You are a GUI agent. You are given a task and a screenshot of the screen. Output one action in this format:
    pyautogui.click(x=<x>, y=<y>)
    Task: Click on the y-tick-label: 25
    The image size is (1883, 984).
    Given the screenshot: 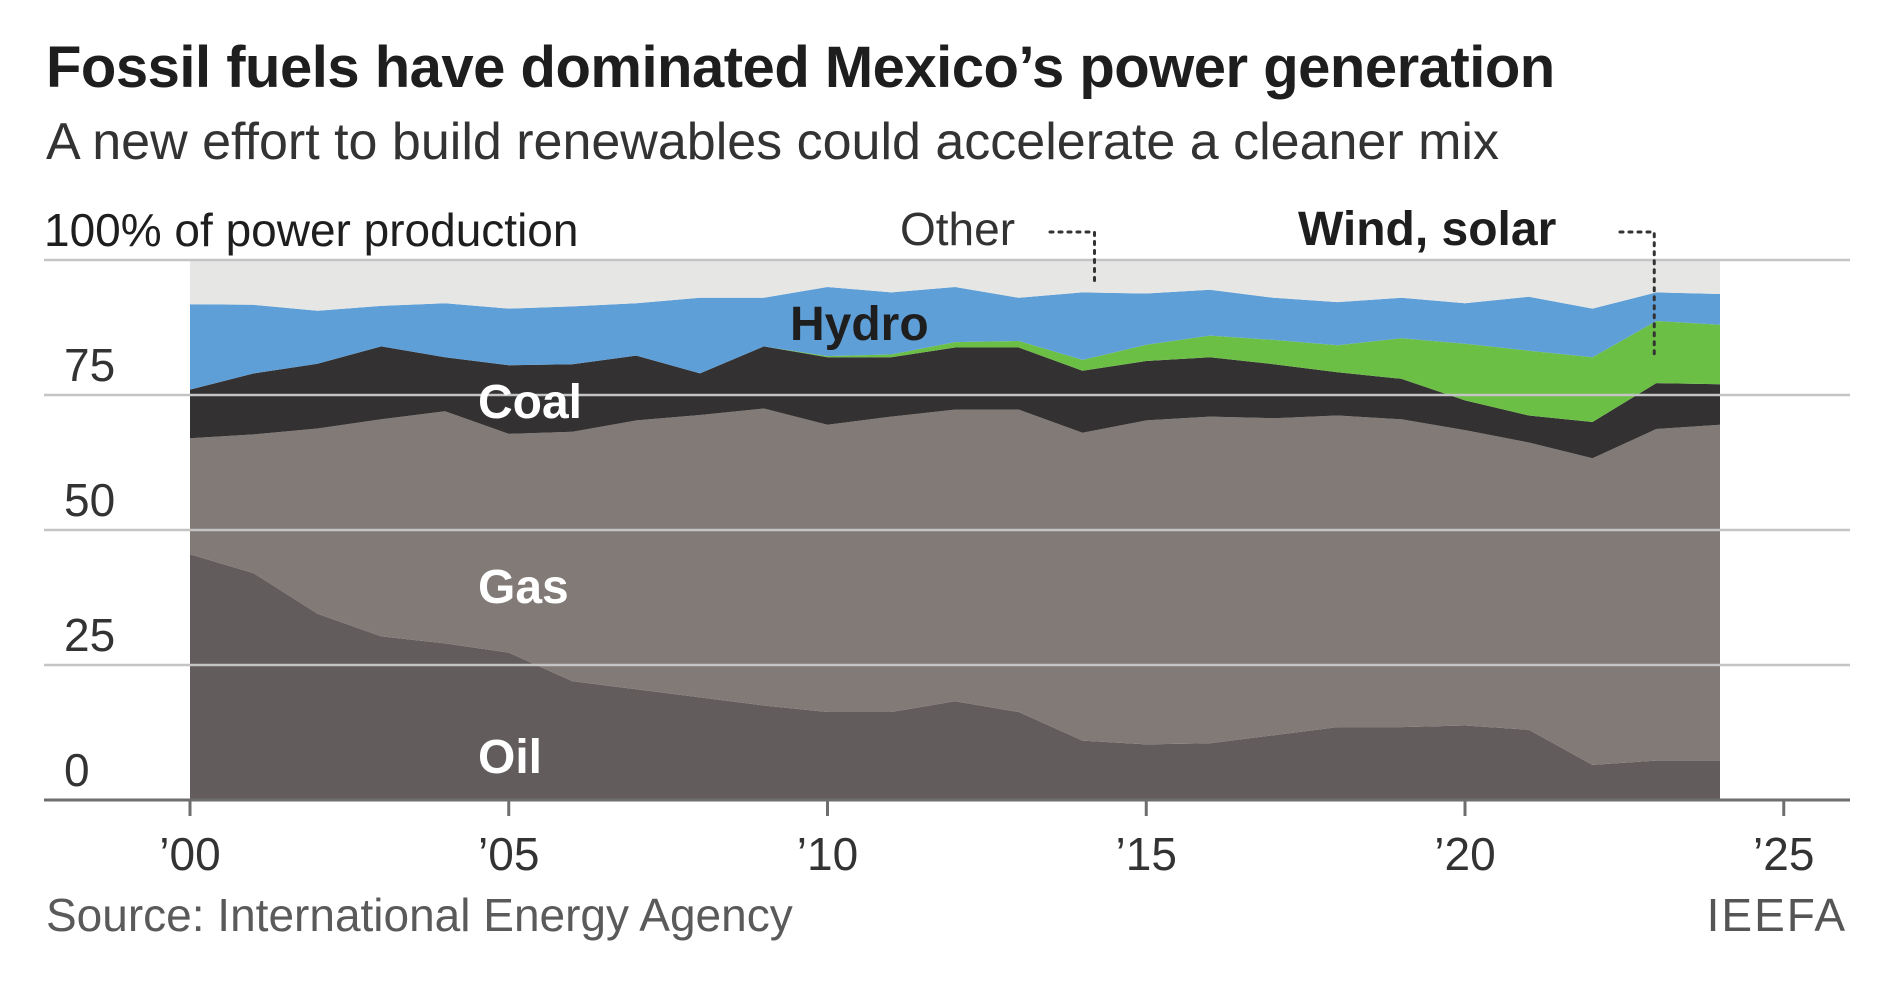 What is the action you would take?
    pyautogui.click(x=89, y=635)
    